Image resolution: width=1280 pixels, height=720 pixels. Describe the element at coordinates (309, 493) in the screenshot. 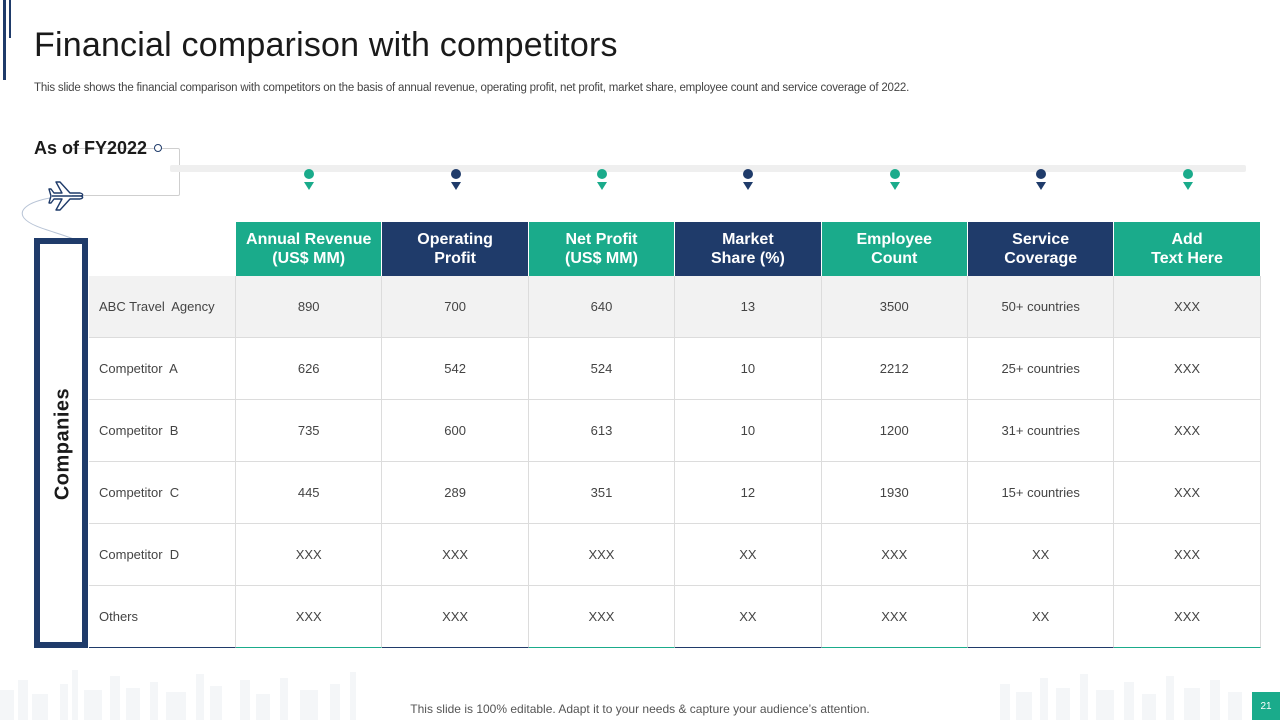

I see `table-cell: 445` at that location.